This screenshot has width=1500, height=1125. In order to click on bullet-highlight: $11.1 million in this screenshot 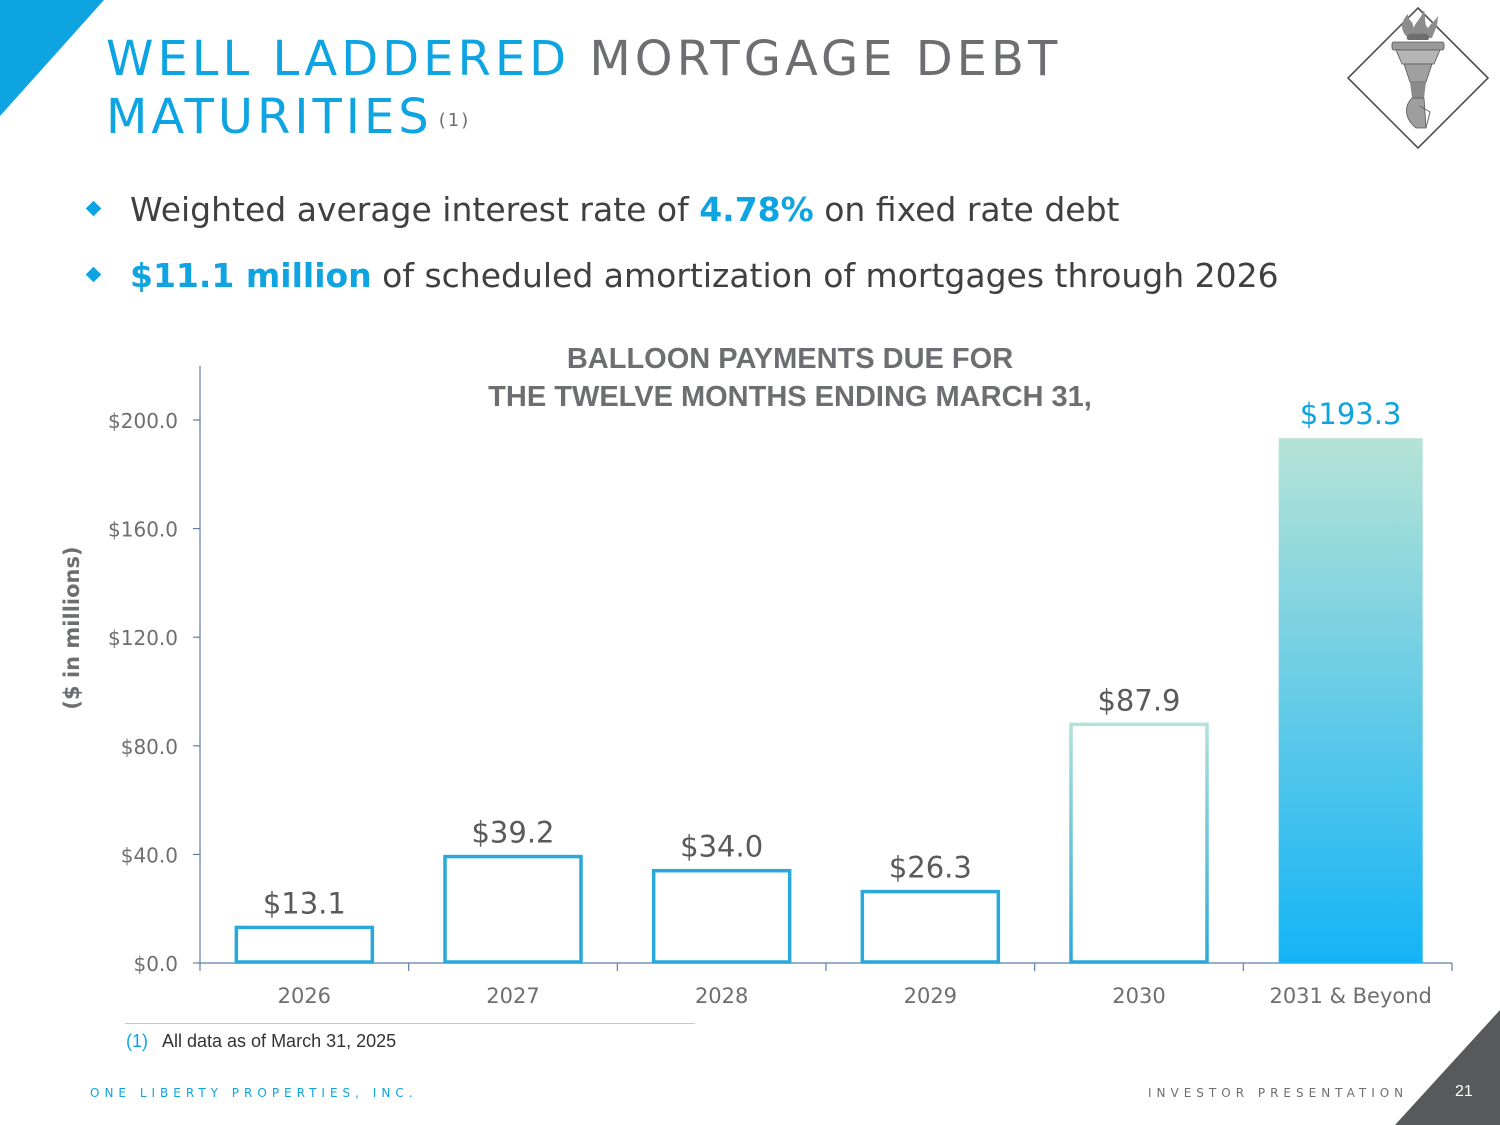, I will do `click(251, 275)`.